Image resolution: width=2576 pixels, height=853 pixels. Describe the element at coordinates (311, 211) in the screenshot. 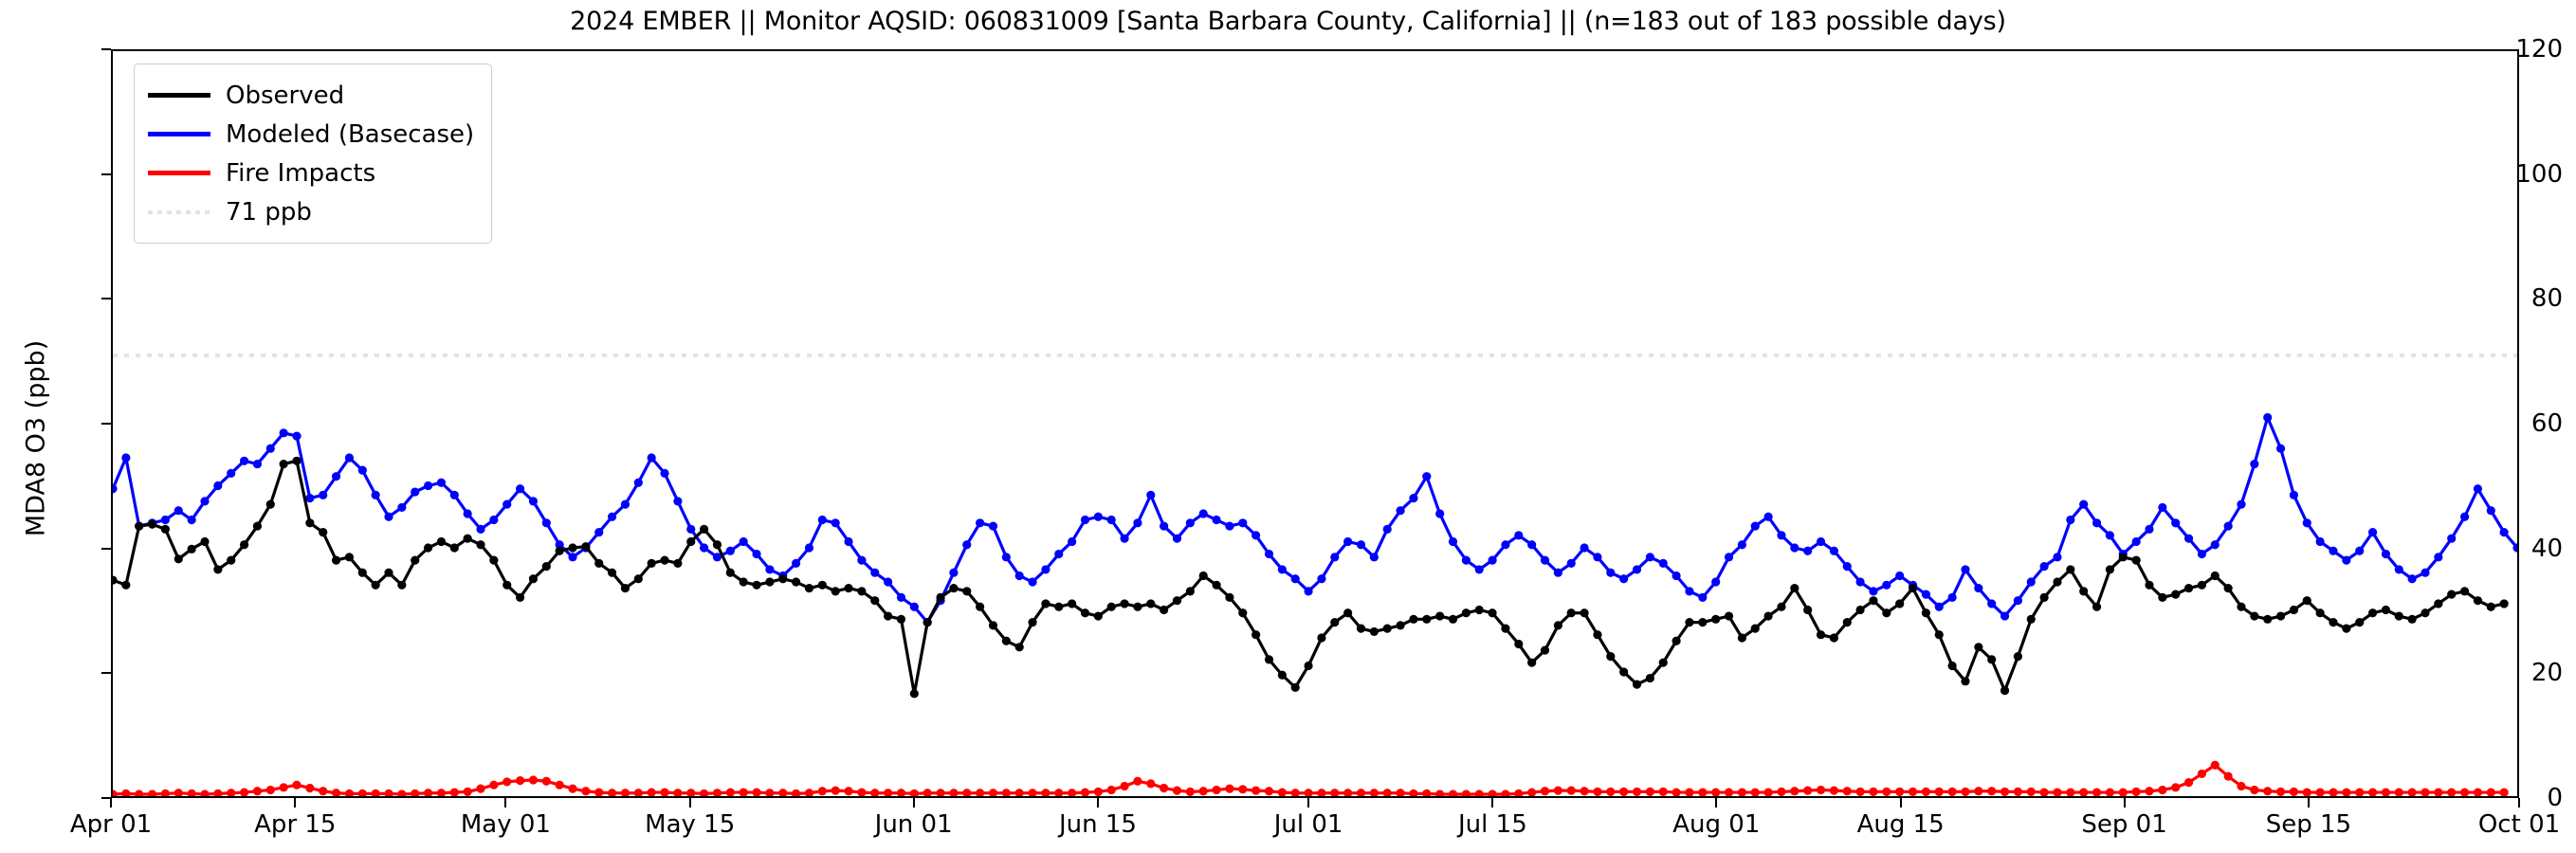

I see `legend-item: 71 ppb` at that location.